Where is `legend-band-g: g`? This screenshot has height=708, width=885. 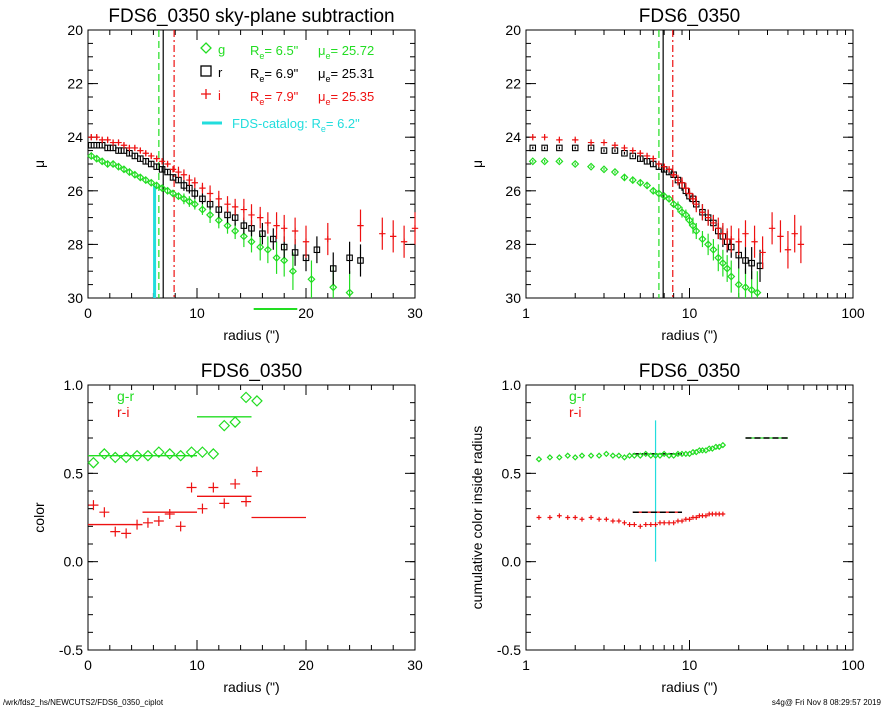 legend-band-g: g is located at coordinates (221, 49).